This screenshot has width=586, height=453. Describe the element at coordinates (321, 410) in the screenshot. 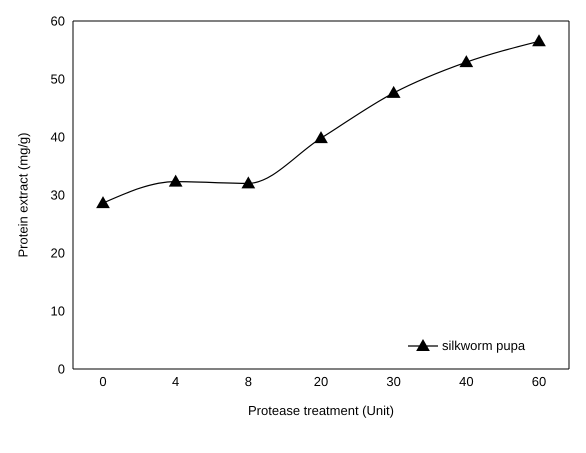

I see `x-axis-title: Protease treatment (Unit)` at that location.